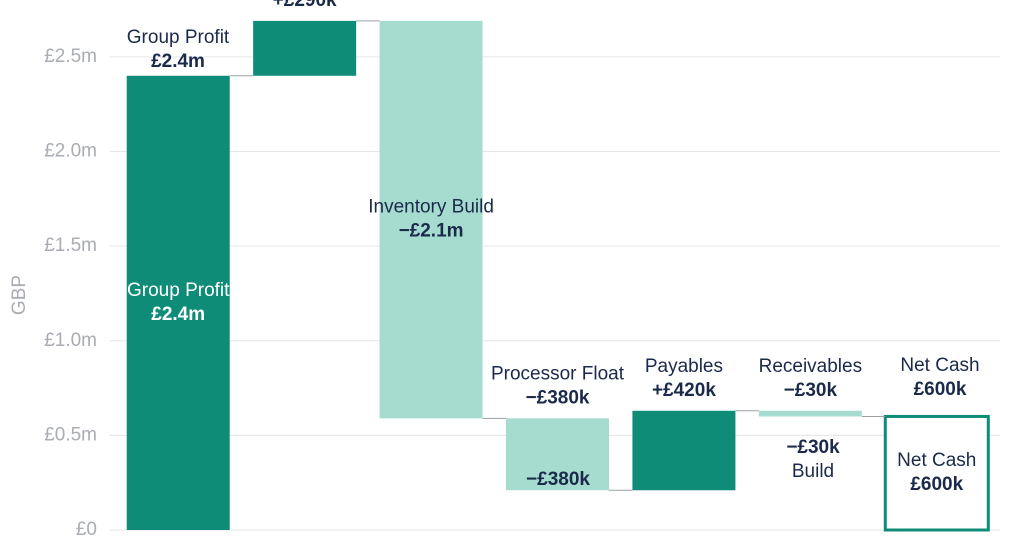 The width and height of the screenshot is (1024, 558). Describe the element at coordinates (936, 473) in the screenshot. I see `total-bar` at that location.